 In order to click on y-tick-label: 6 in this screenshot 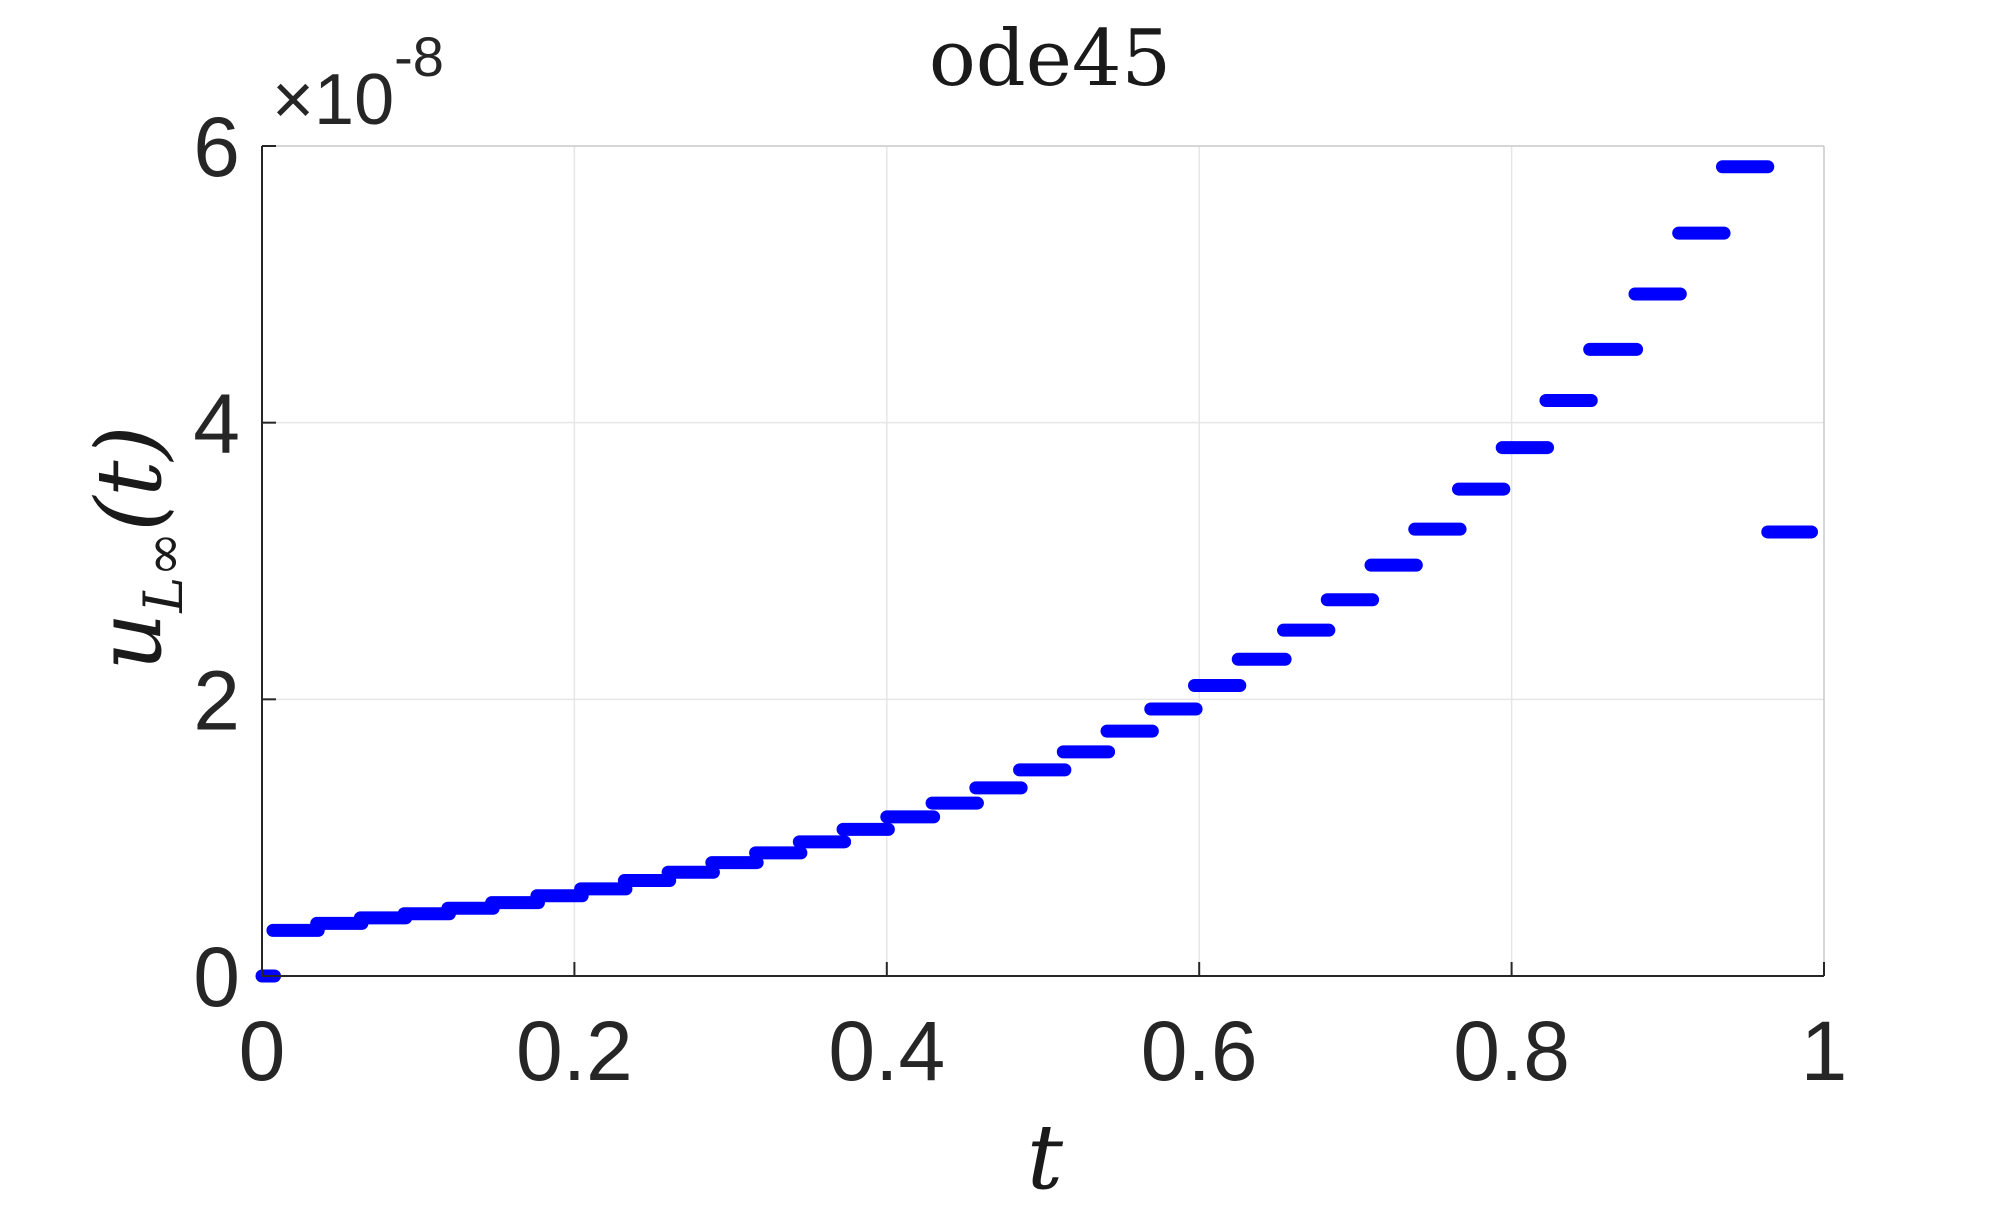, I will do `click(216, 147)`.